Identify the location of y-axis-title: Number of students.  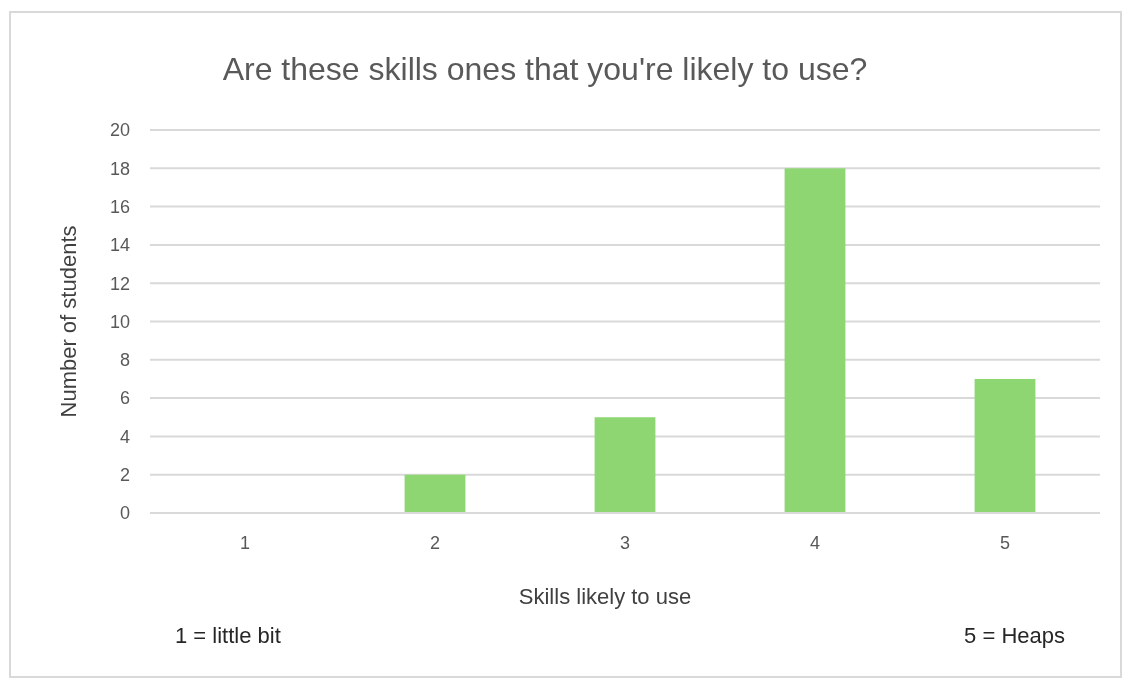
(68, 321).